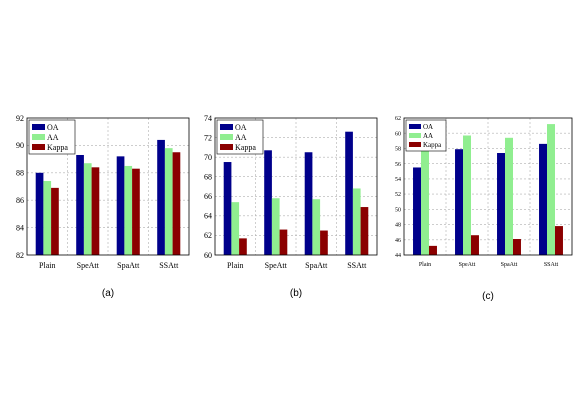  I want to click on y-tick-label: 88, so click(20, 173).